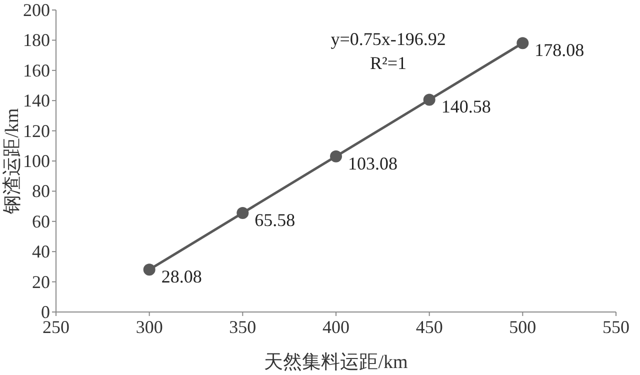 The width and height of the screenshot is (640, 375). Describe the element at coordinates (36, 161) in the screenshot. I see `y-tick-label: 100` at that location.